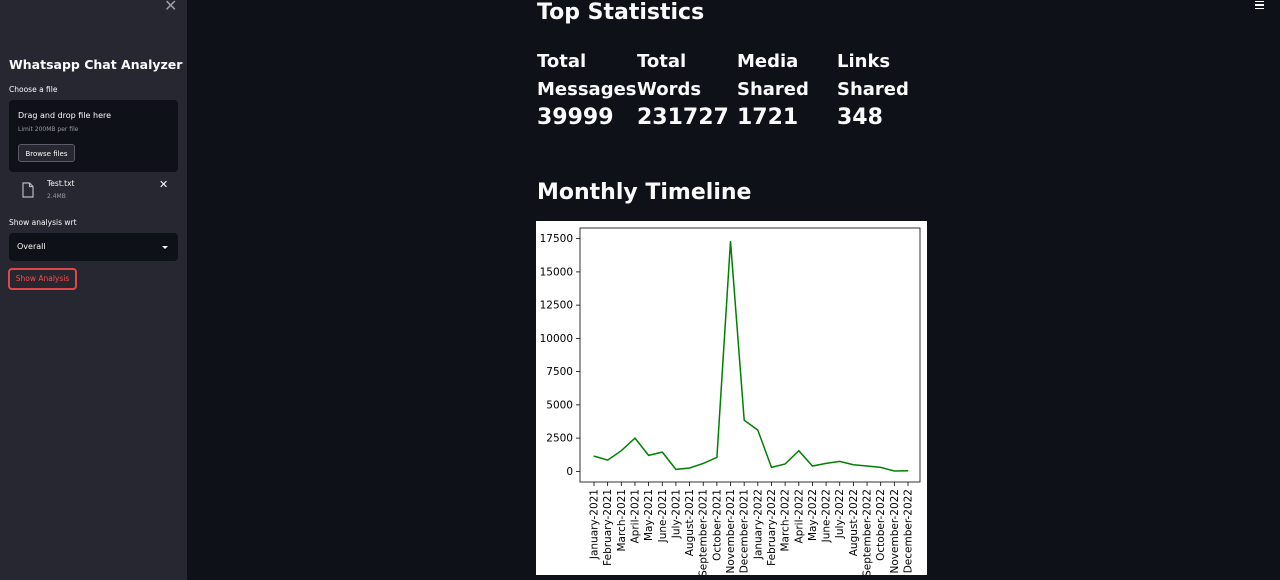 This screenshot has height=580, width=1280. Describe the element at coordinates (758, 524) in the screenshot. I see `x-tick-label: January-2022` at that location.